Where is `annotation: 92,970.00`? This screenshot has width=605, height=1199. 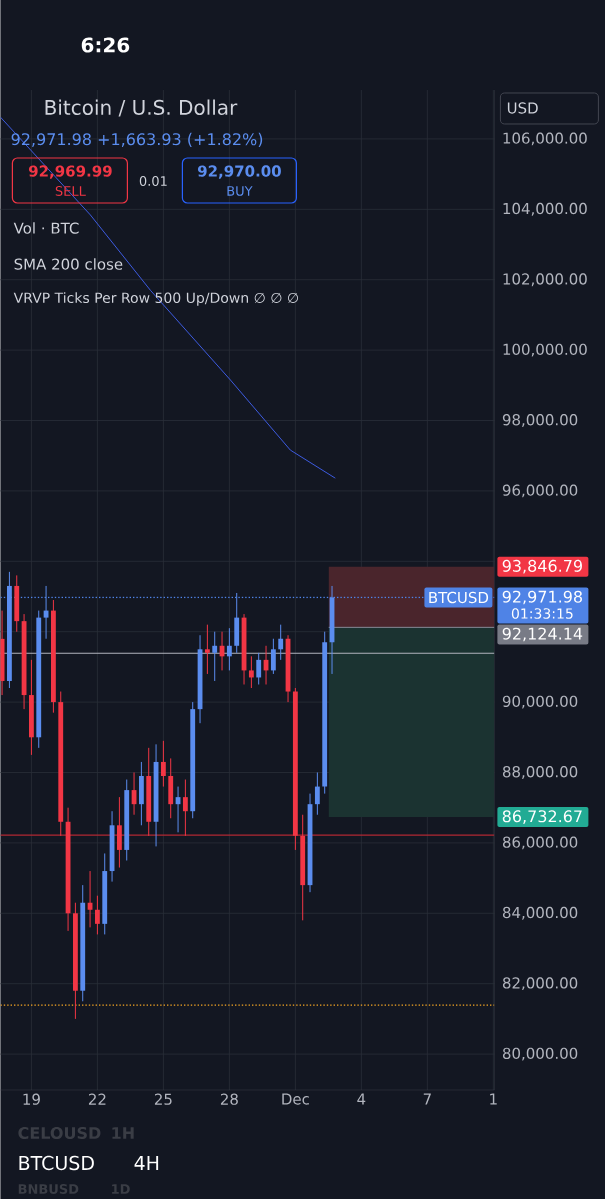
annotation: 92,970.00 is located at coordinates (239, 172).